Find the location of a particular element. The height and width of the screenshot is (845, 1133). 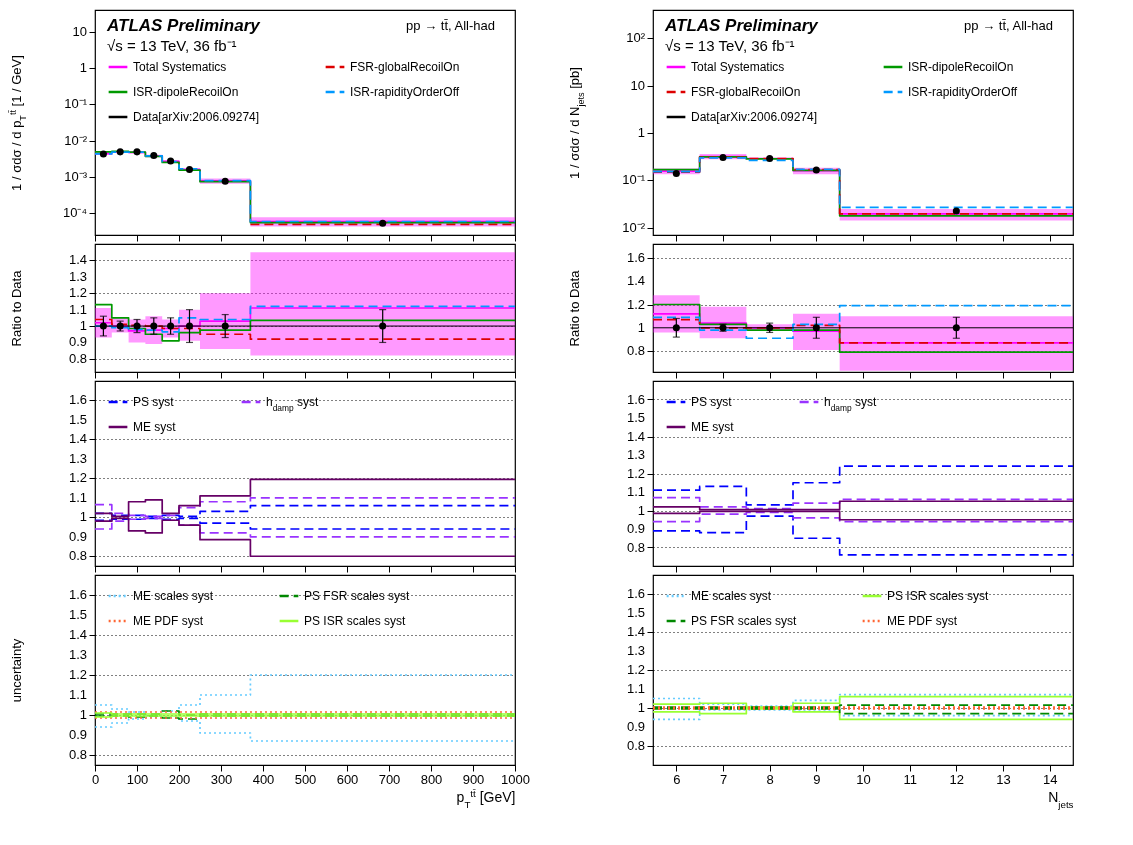

x-tick-label: 13 is located at coordinates (1003, 779).